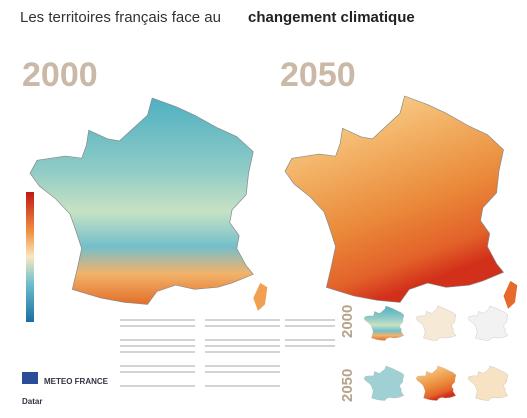  Describe the element at coordinates (120, 17) in the screenshot. I see `title: Les territoires français face au` at that location.